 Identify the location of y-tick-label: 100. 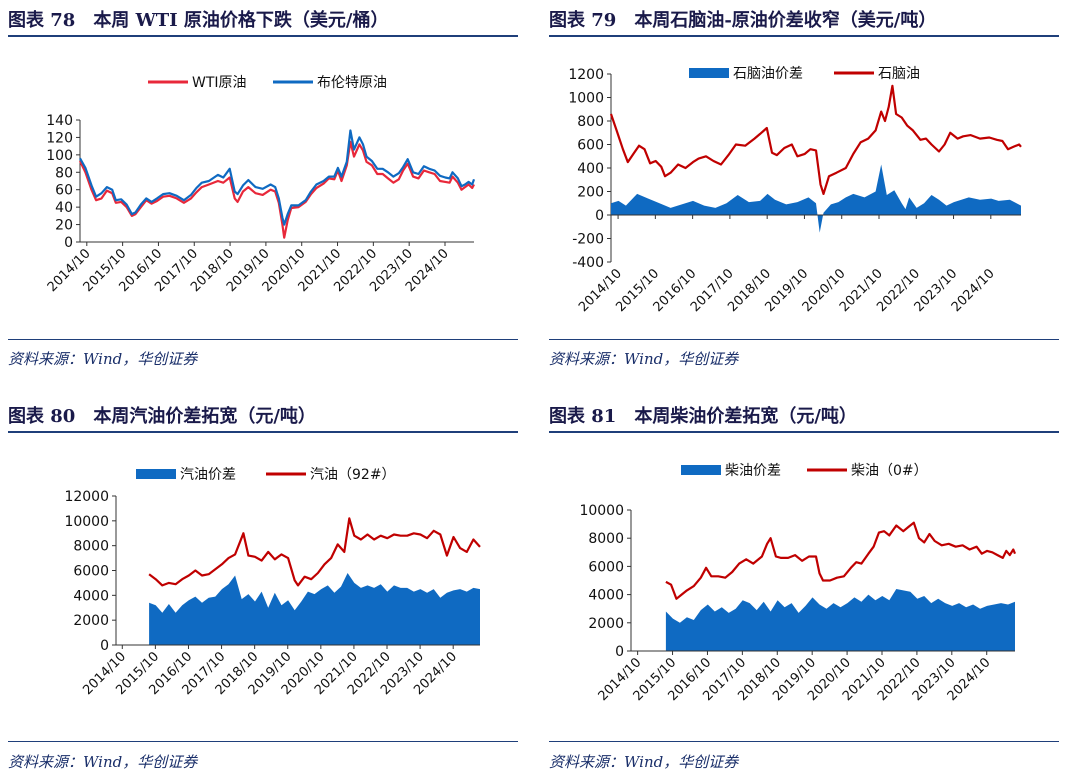
(59, 156).